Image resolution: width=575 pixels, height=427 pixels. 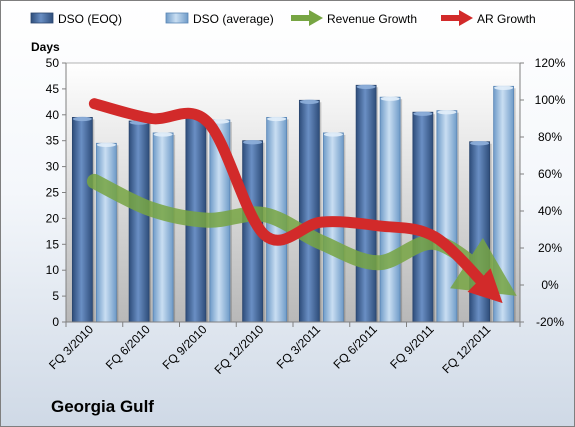 What do you see at coordinates (550, 100) in the screenshot?
I see `y2-tick-label: 100%` at bounding box center [550, 100].